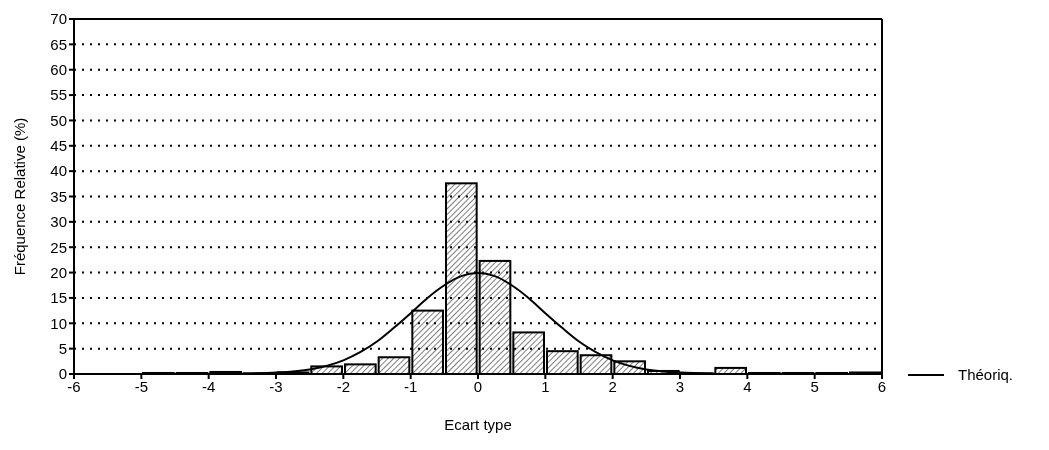 The width and height of the screenshot is (1049, 450). What do you see at coordinates (882, 386) in the screenshot?
I see `x-tick-label: 6` at bounding box center [882, 386].